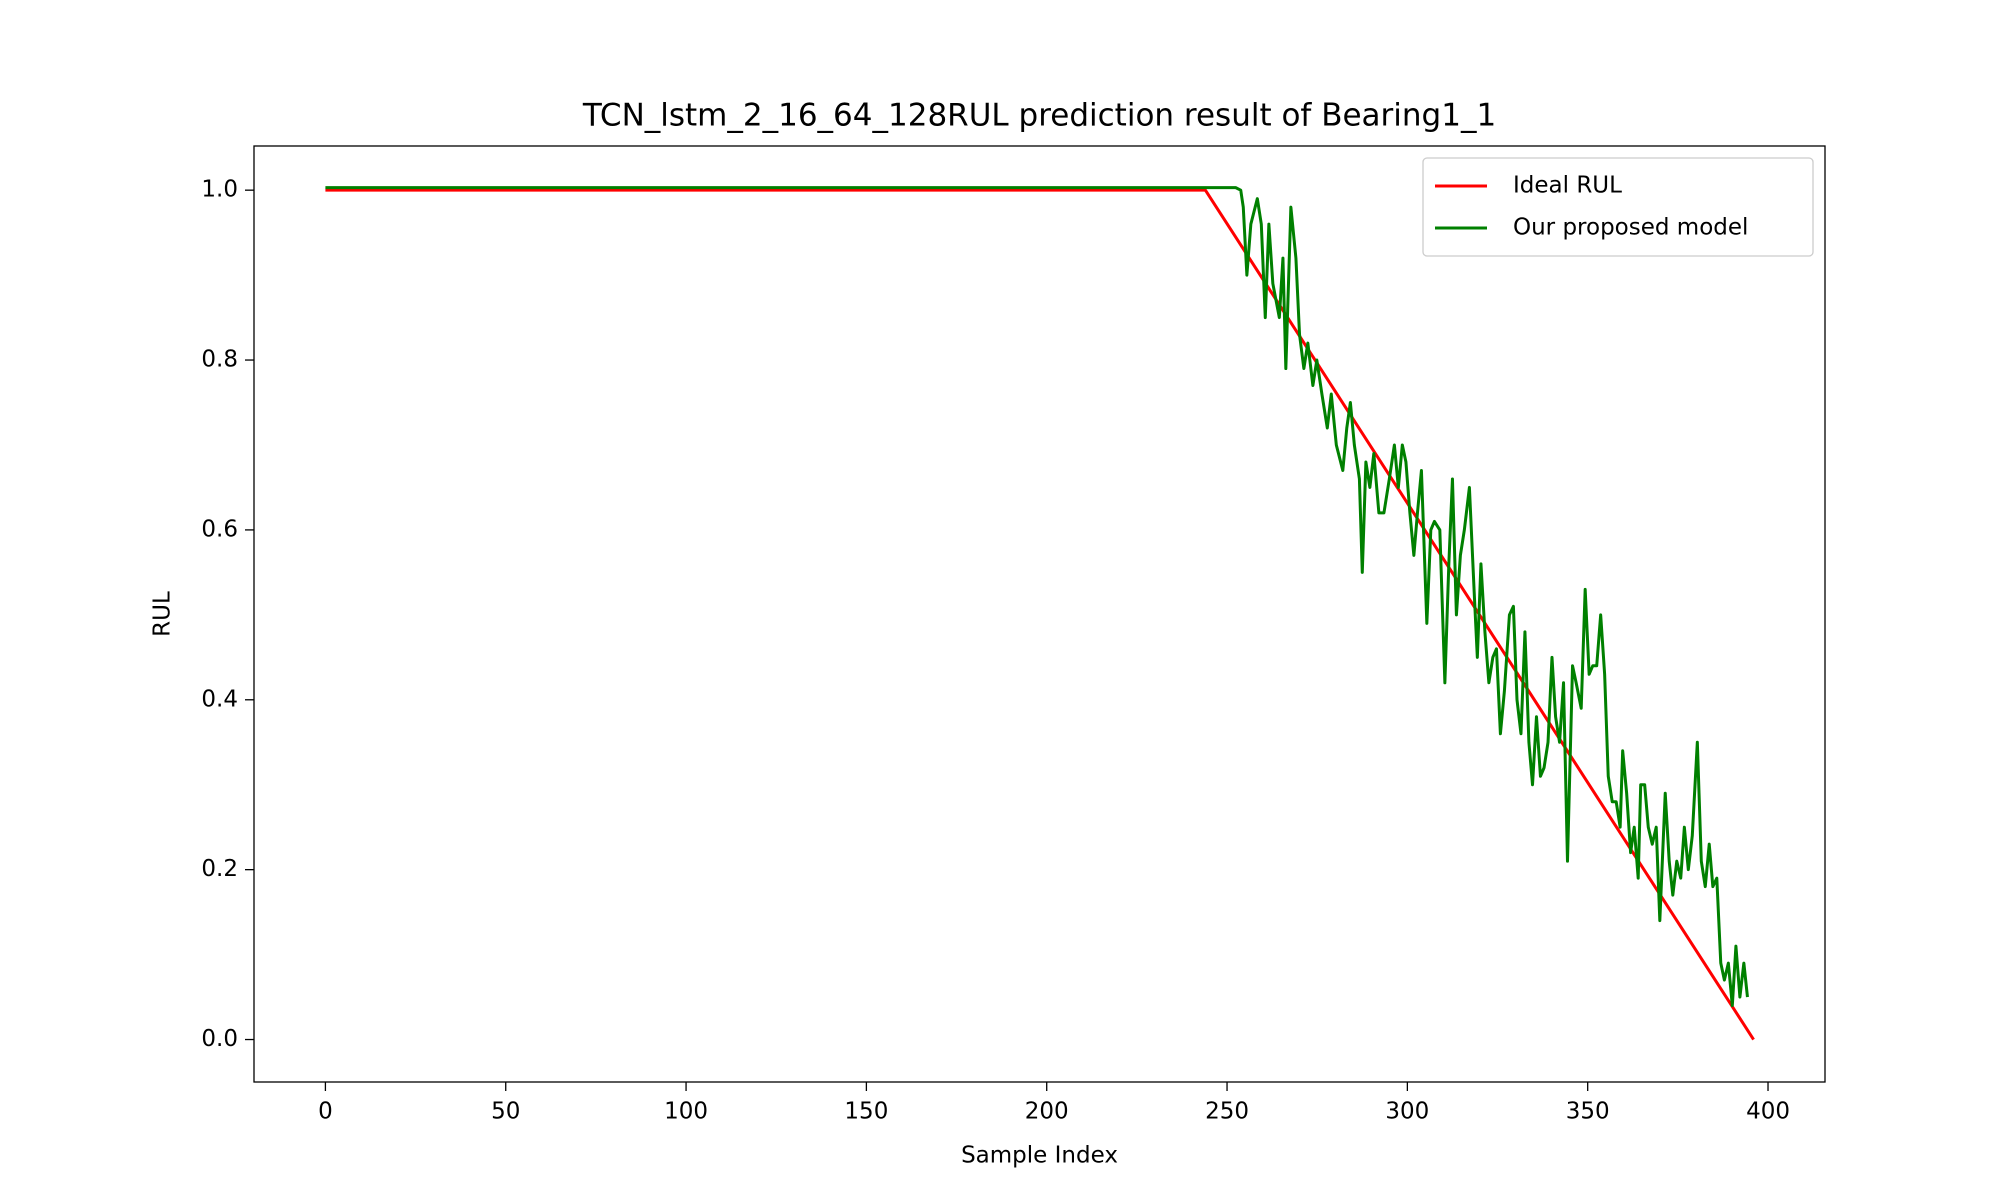 This screenshot has height=1200, width=2000. I want to click on legend-label: Ideal RUL, so click(1567, 186).